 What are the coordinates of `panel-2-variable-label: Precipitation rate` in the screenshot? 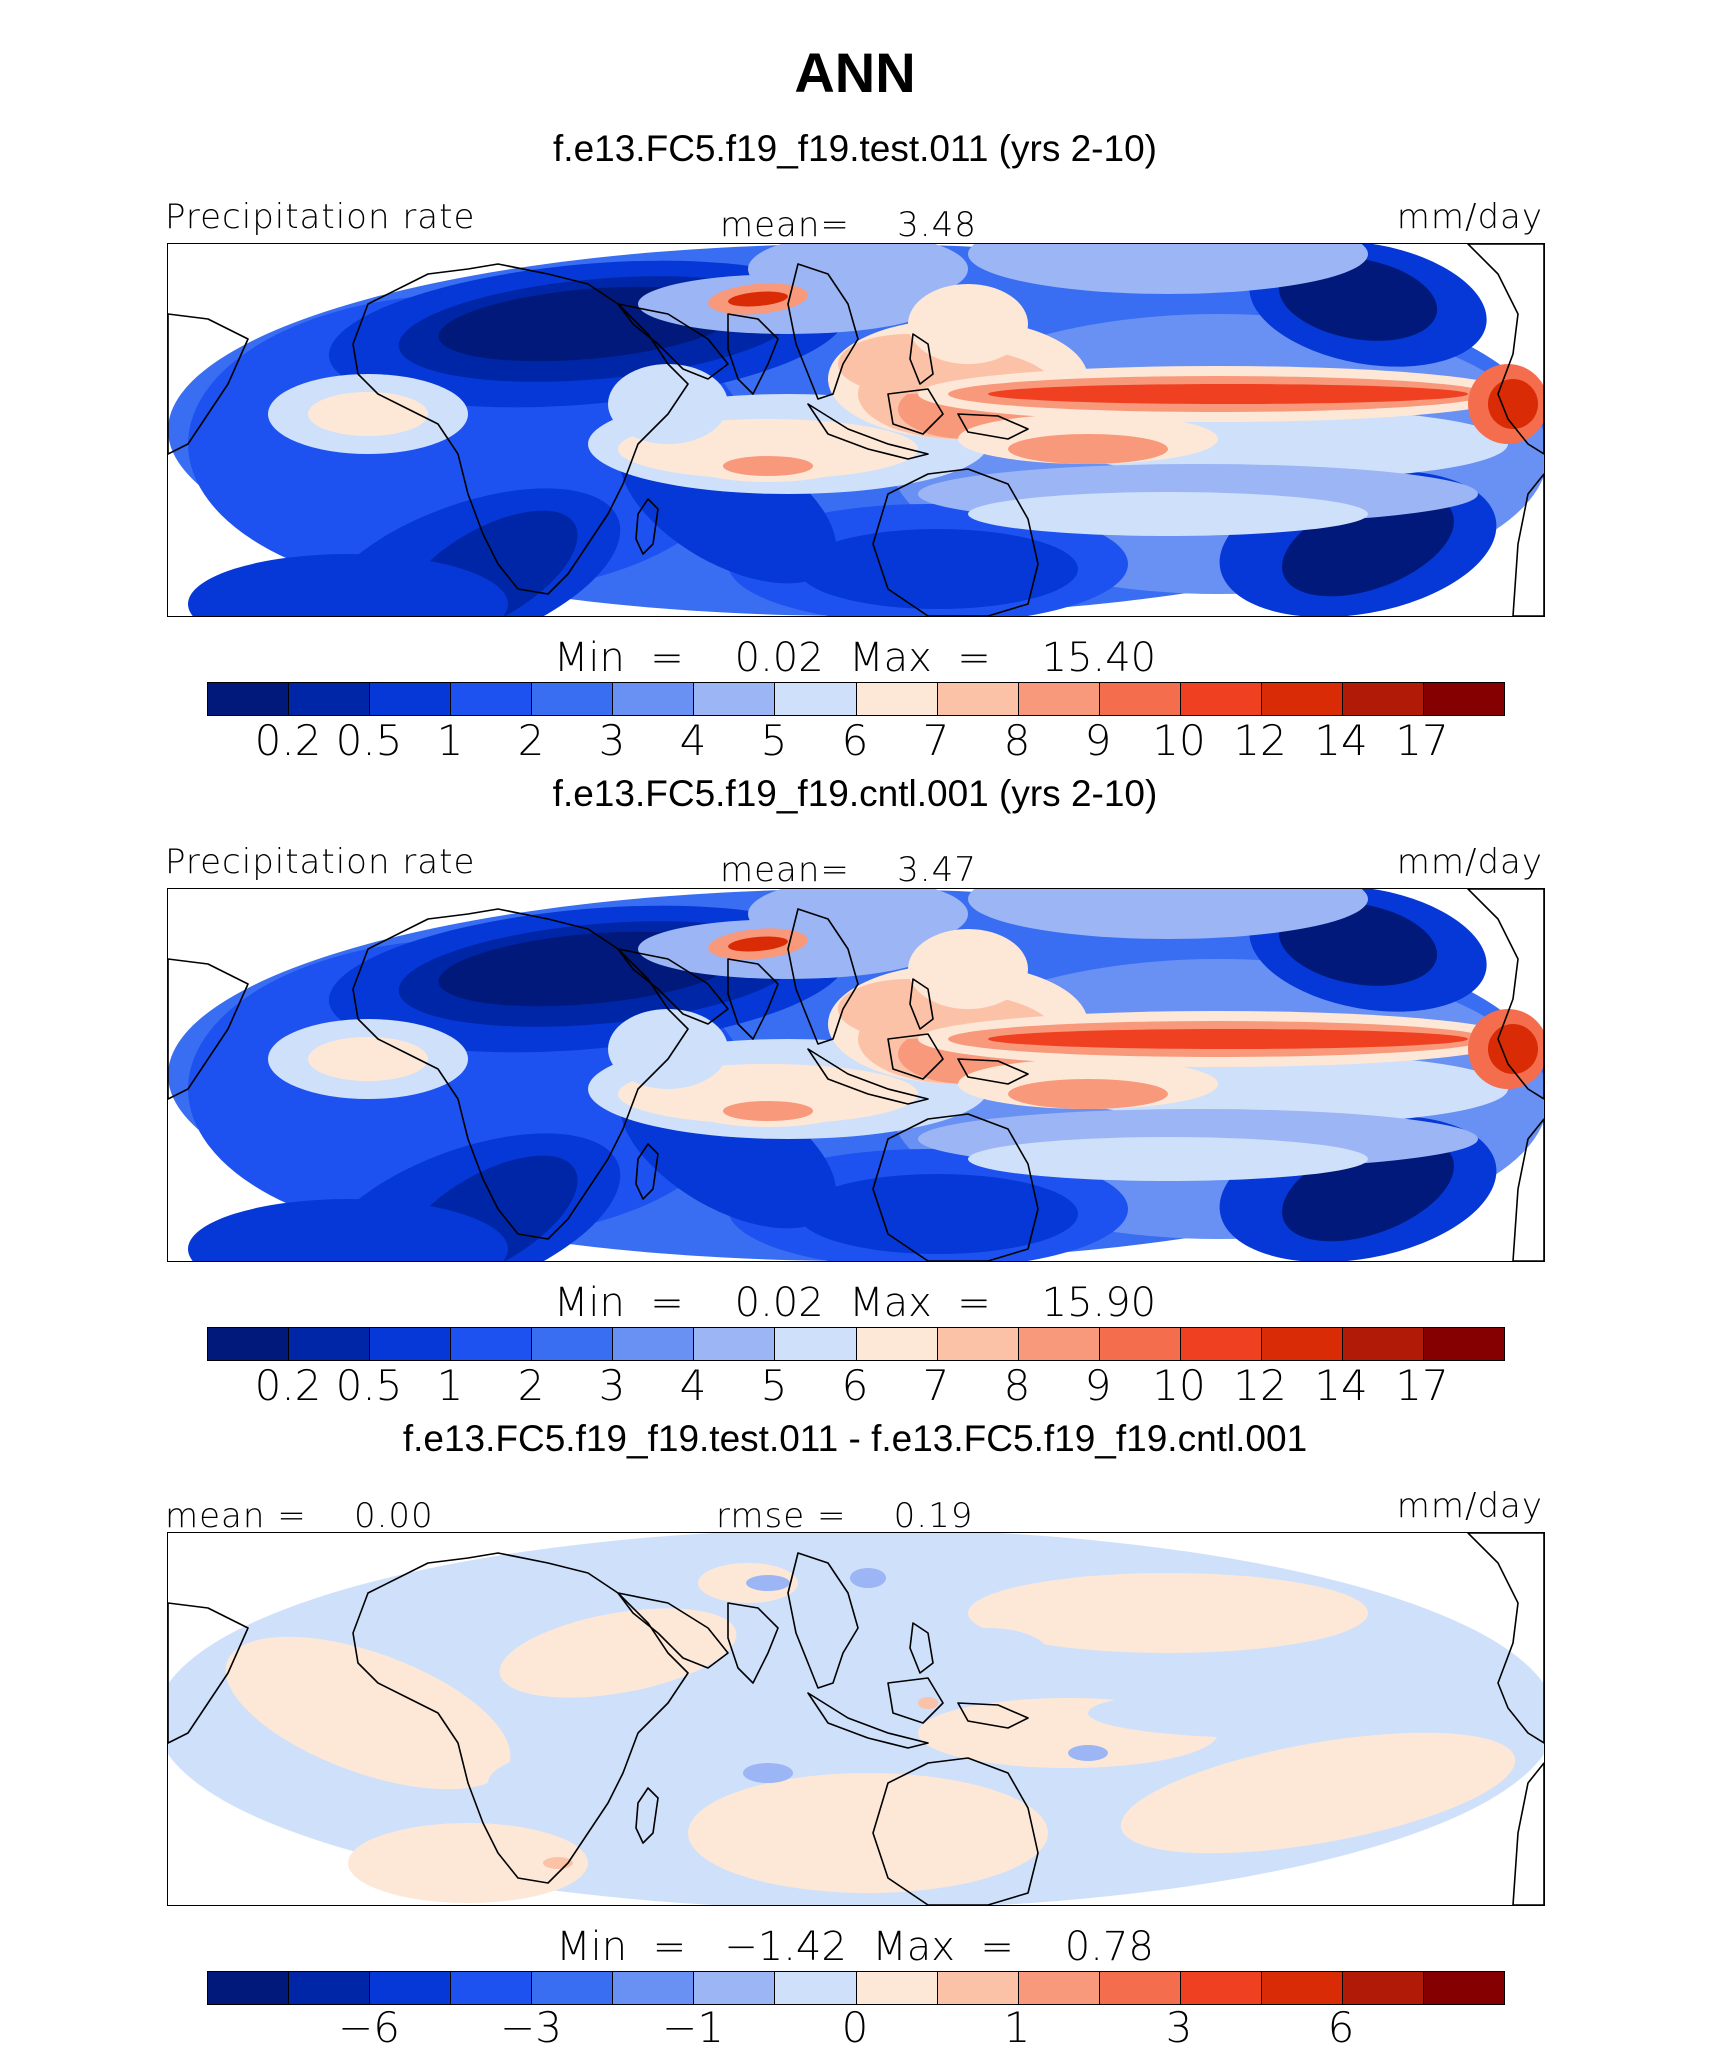 It's located at (320, 862).